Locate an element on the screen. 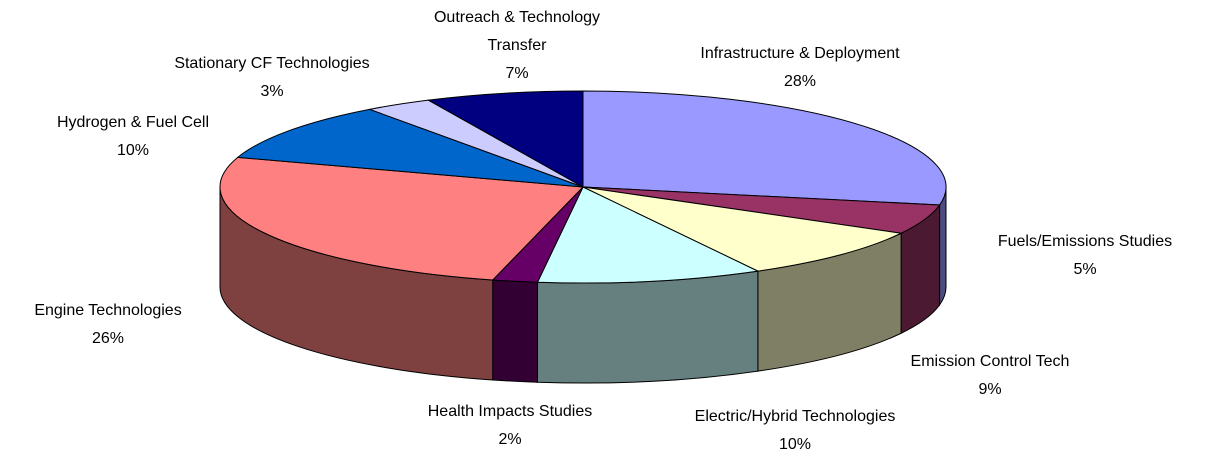  slice-label: Engine Technologies 26% is located at coordinates (114, 325).